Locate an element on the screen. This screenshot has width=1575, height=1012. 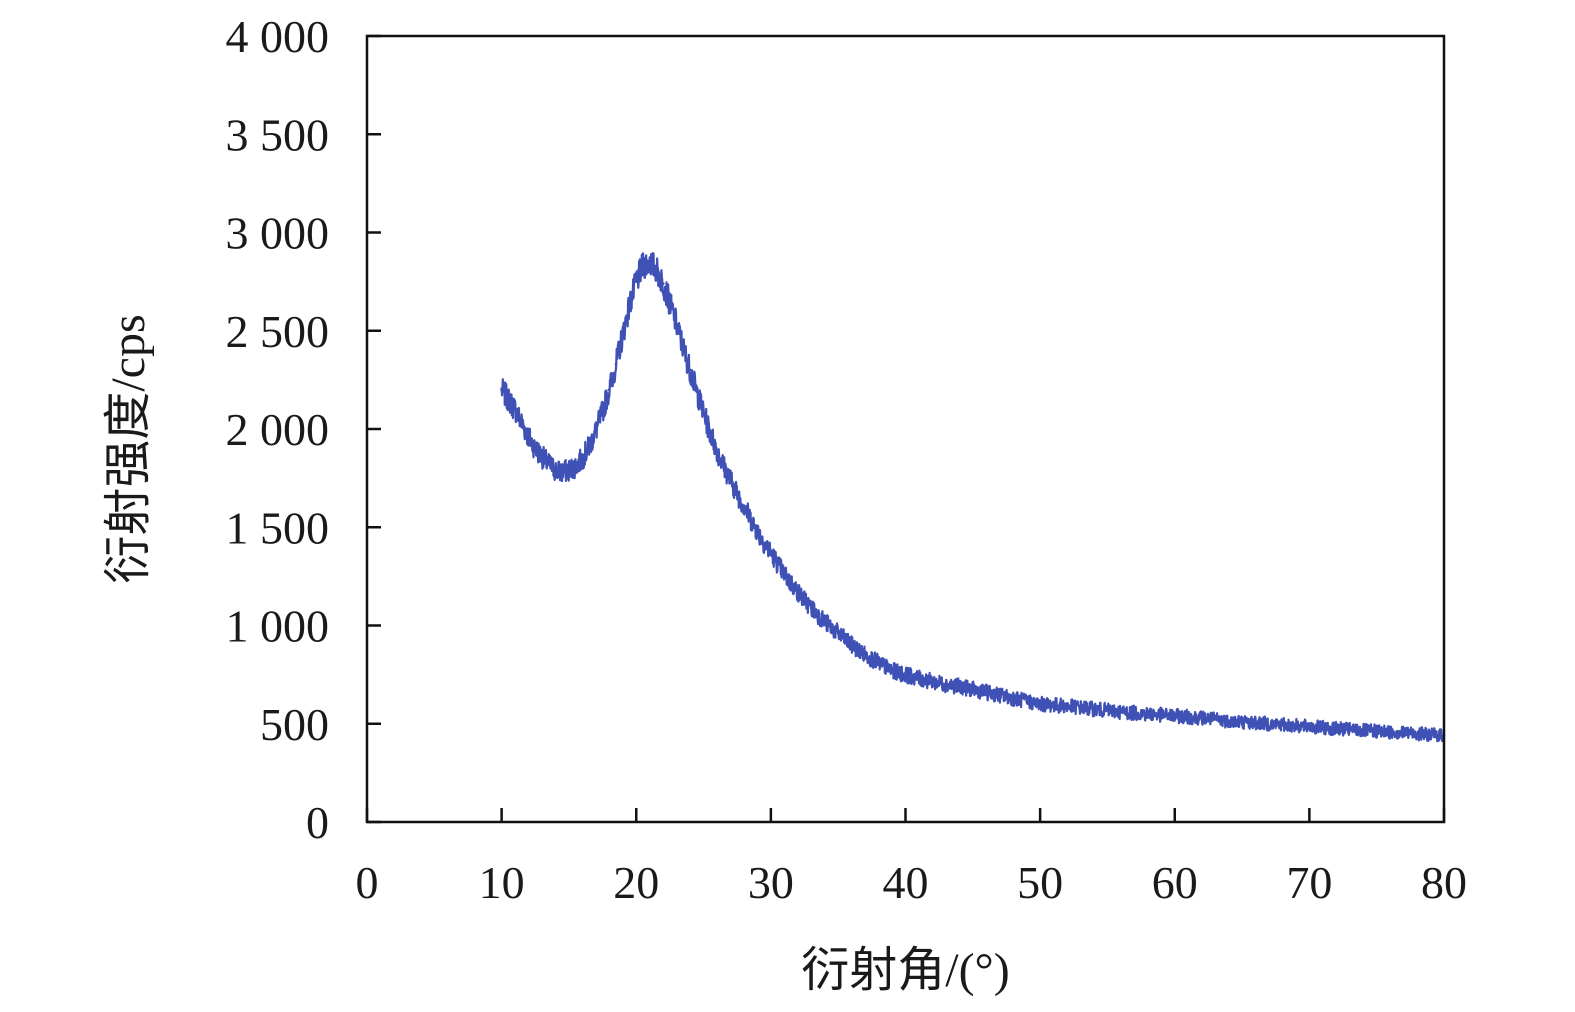
y-tick-label-6: 3 000 is located at coordinates (278, 233).